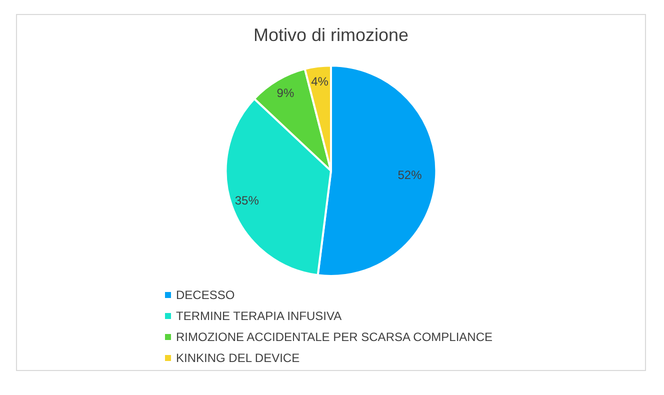  What do you see at coordinates (285, 93) in the screenshot?
I see `data-label: 9%` at bounding box center [285, 93].